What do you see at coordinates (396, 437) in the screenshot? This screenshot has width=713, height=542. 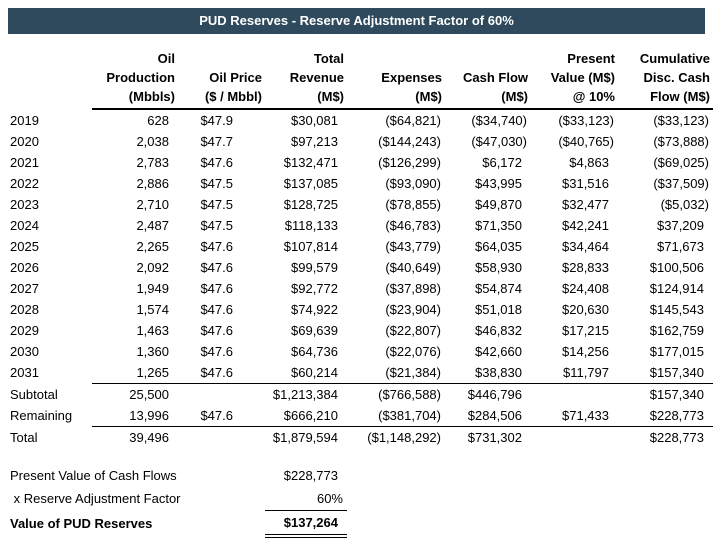 I see `cell-expenses: ($1,148,292)` at bounding box center [396, 437].